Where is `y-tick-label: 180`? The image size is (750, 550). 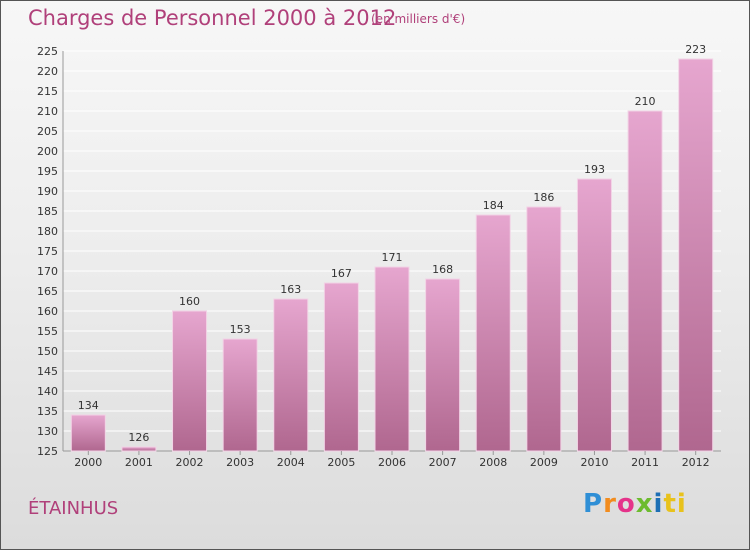 y-tick-label: 180 is located at coordinates (47, 231).